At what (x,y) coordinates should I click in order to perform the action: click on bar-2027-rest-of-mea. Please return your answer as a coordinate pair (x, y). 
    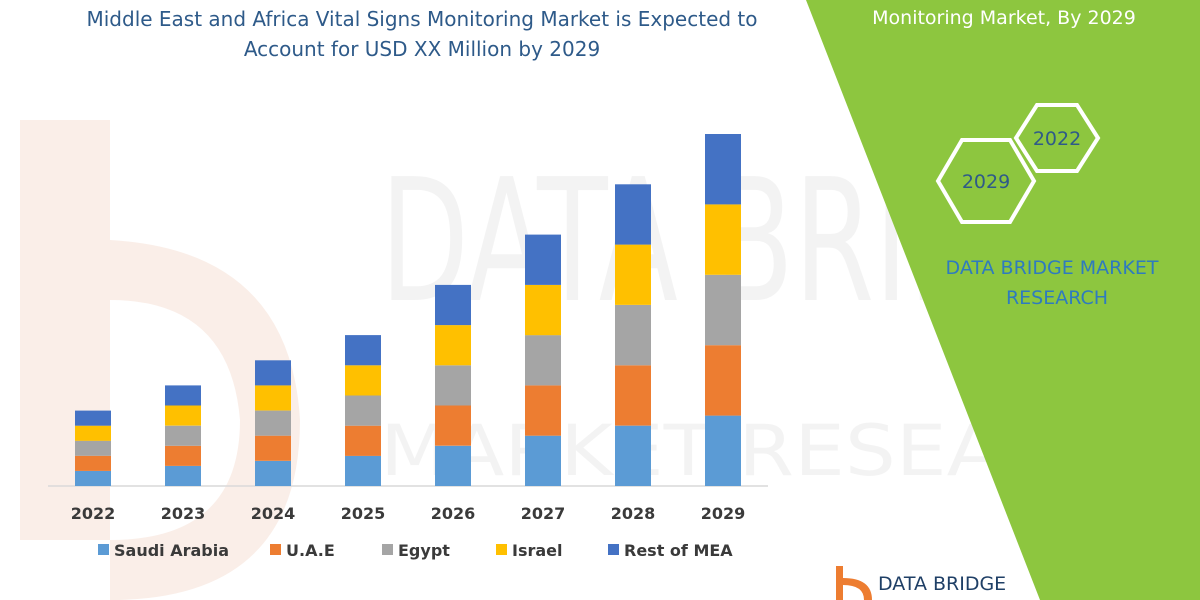
    Looking at the image, I should click on (543, 259).